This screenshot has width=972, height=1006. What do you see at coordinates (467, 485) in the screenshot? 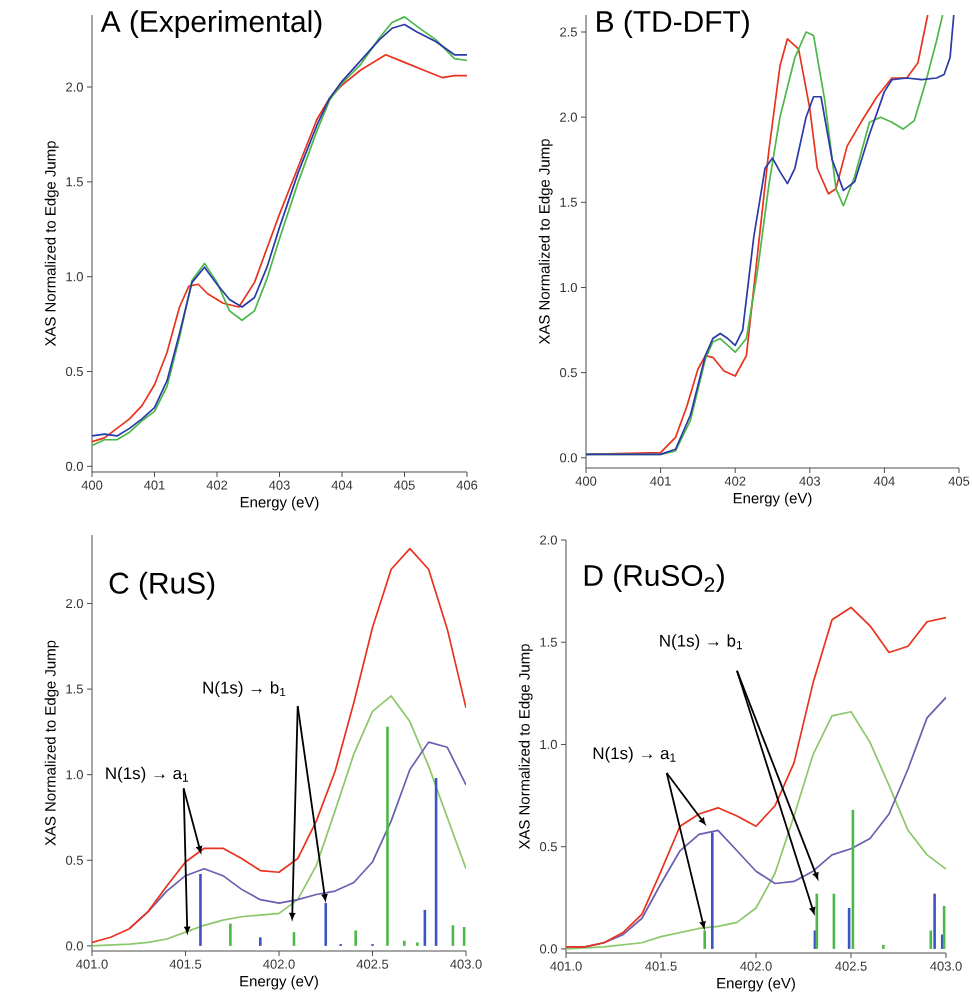
I see `x-tick-label: 406` at bounding box center [467, 485].